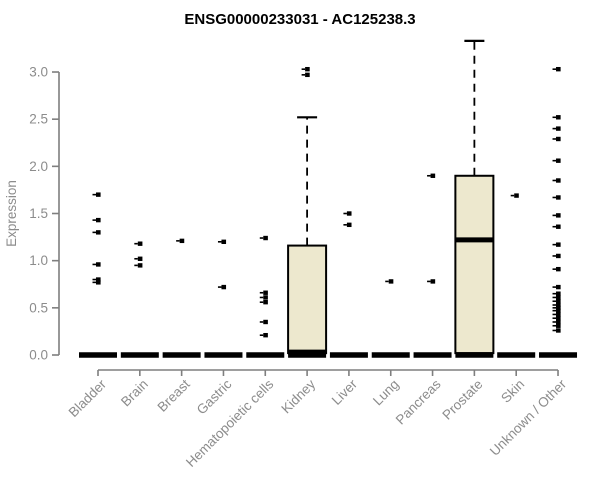  What do you see at coordinates (38, 119) in the screenshot?
I see `y-tick-label: 2.5` at bounding box center [38, 119].